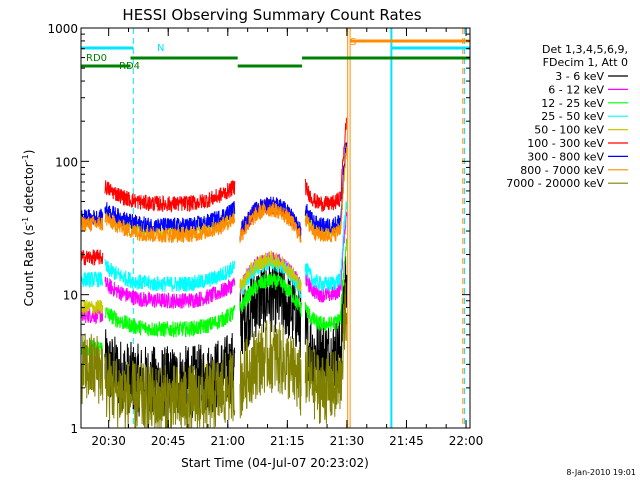 This screenshot has width=640, height=480. What do you see at coordinates (28, 228) in the screenshot?
I see `y-axis-label: Count Rate (s-1 detector-1)` at bounding box center [28, 228].